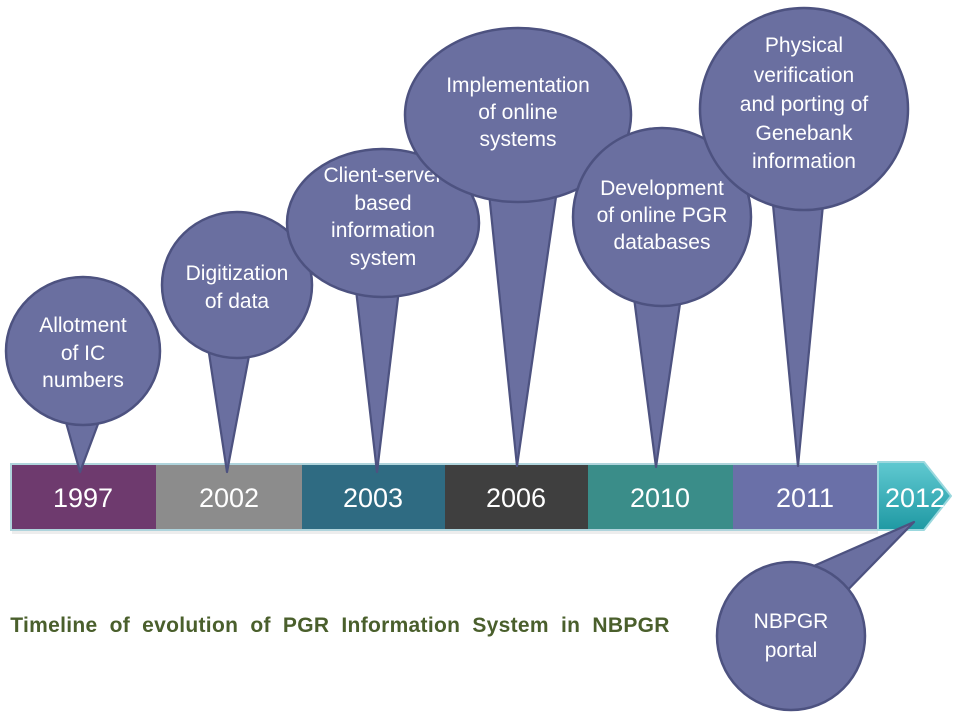 This screenshot has width=960, height=720. I want to click on year-label-2003: 2003, so click(373, 498).